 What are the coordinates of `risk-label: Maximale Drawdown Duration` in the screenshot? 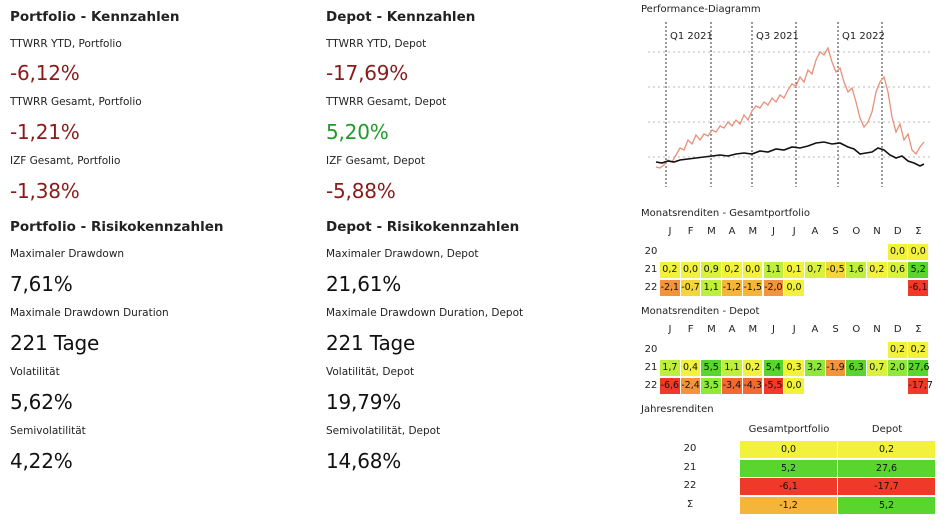 It's located at (89, 313).